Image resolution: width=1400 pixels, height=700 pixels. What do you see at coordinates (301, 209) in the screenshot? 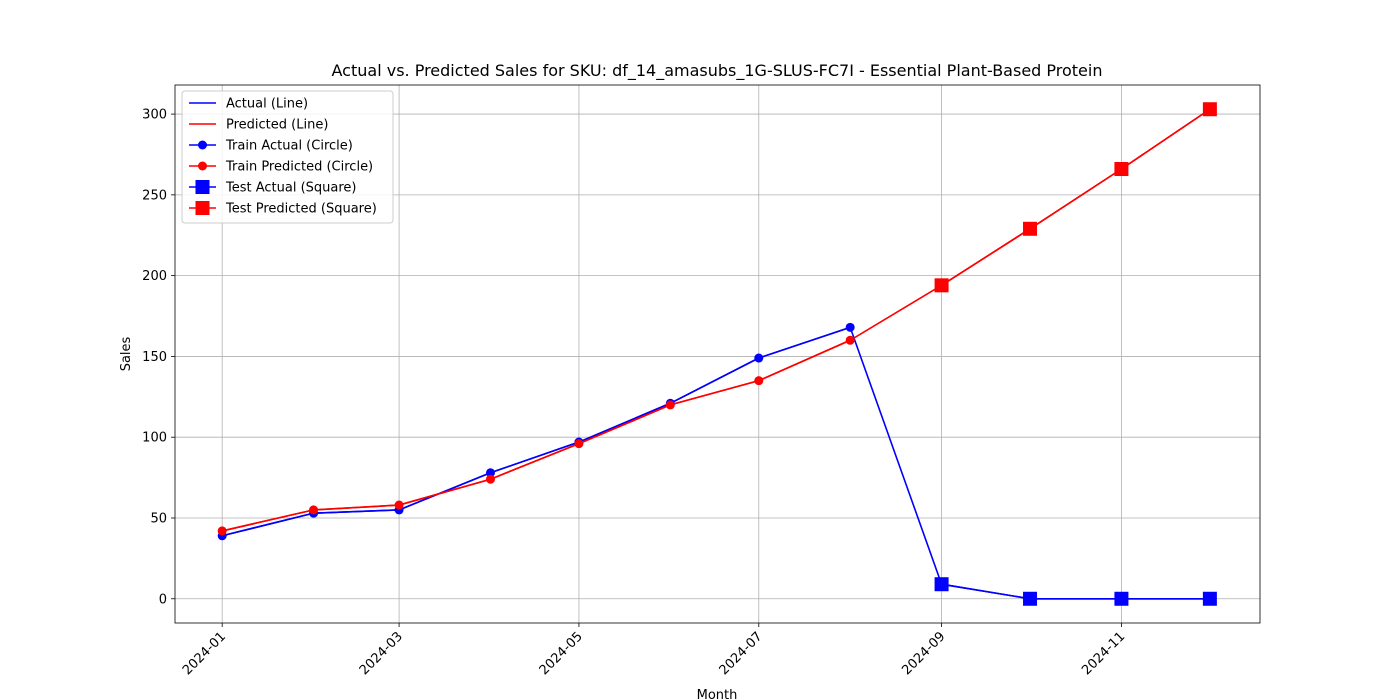
I see `legend-label: Test Predicted (Square)` at bounding box center [301, 209].